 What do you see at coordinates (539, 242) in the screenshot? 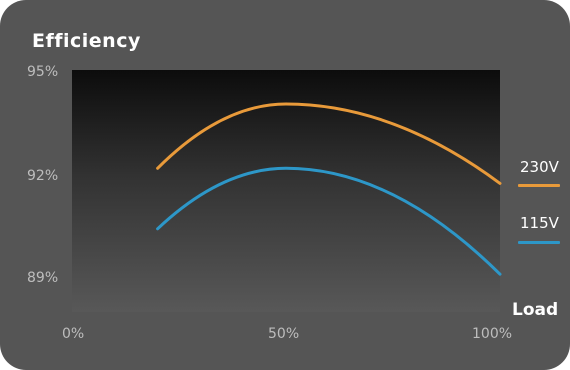
I see `legend-swatch-115v` at bounding box center [539, 242].